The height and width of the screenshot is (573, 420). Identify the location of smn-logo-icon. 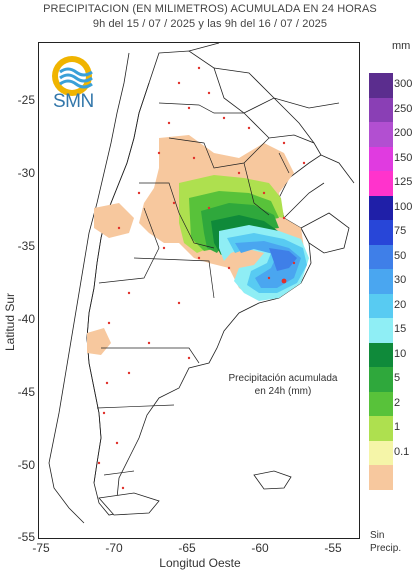
(72, 76).